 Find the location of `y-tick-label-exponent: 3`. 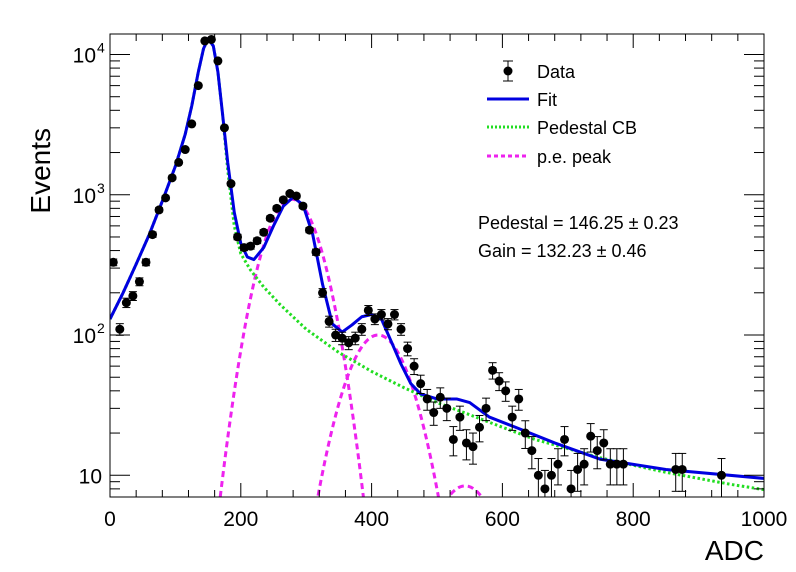

y-tick-label-exponent: 3 is located at coordinates (101, 188).